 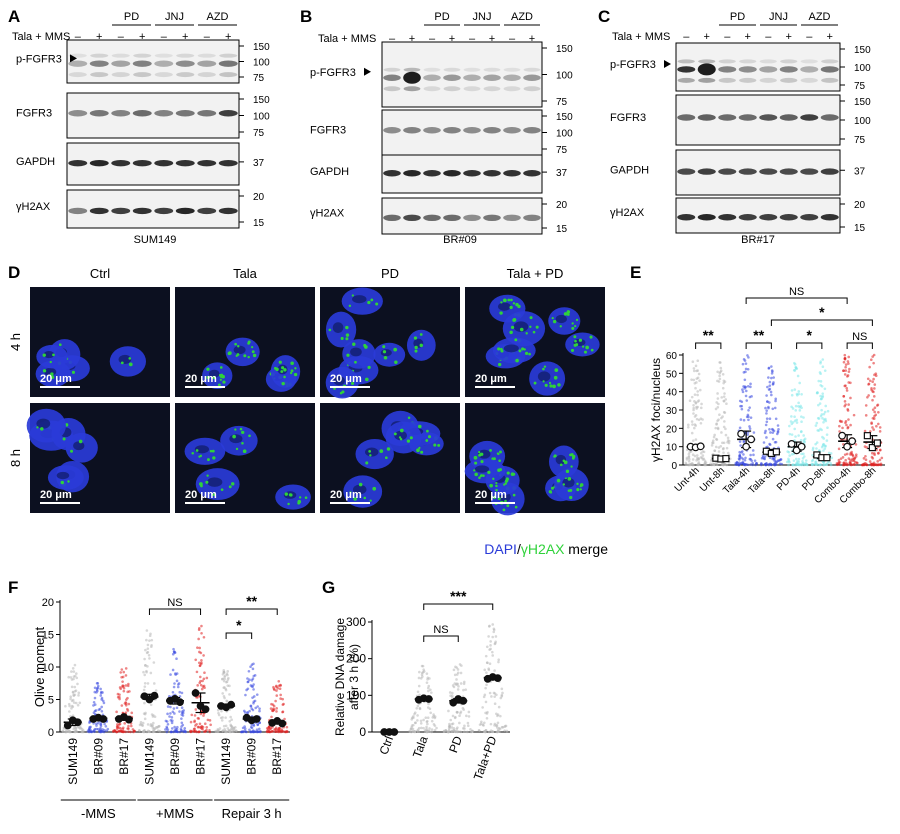 What do you see at coordinates (562, 229) in the screenshot?
I see `mw-label: 15` at bounding box center [562, 229].